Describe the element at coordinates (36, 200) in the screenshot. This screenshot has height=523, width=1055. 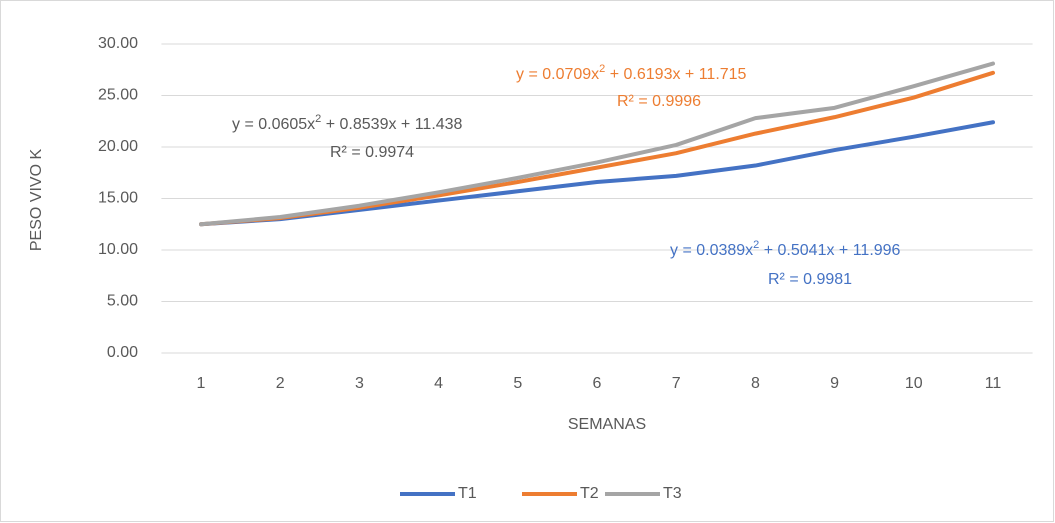
I see `y-axis-title: PESO VIVO K` at that location.